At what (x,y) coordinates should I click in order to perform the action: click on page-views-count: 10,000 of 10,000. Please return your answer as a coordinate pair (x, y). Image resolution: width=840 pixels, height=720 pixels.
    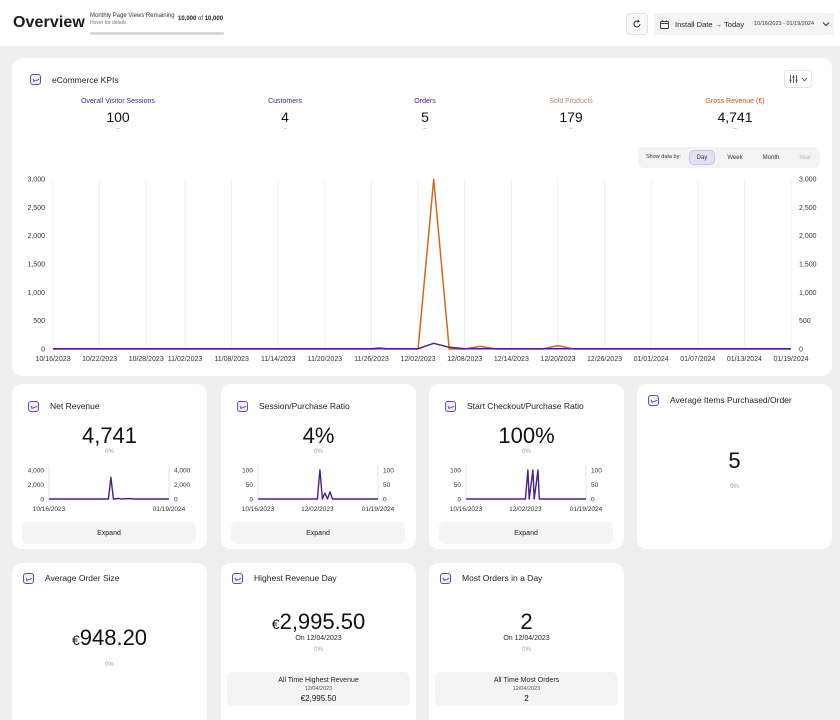
    Looking at the image, I should click on (200, 19).